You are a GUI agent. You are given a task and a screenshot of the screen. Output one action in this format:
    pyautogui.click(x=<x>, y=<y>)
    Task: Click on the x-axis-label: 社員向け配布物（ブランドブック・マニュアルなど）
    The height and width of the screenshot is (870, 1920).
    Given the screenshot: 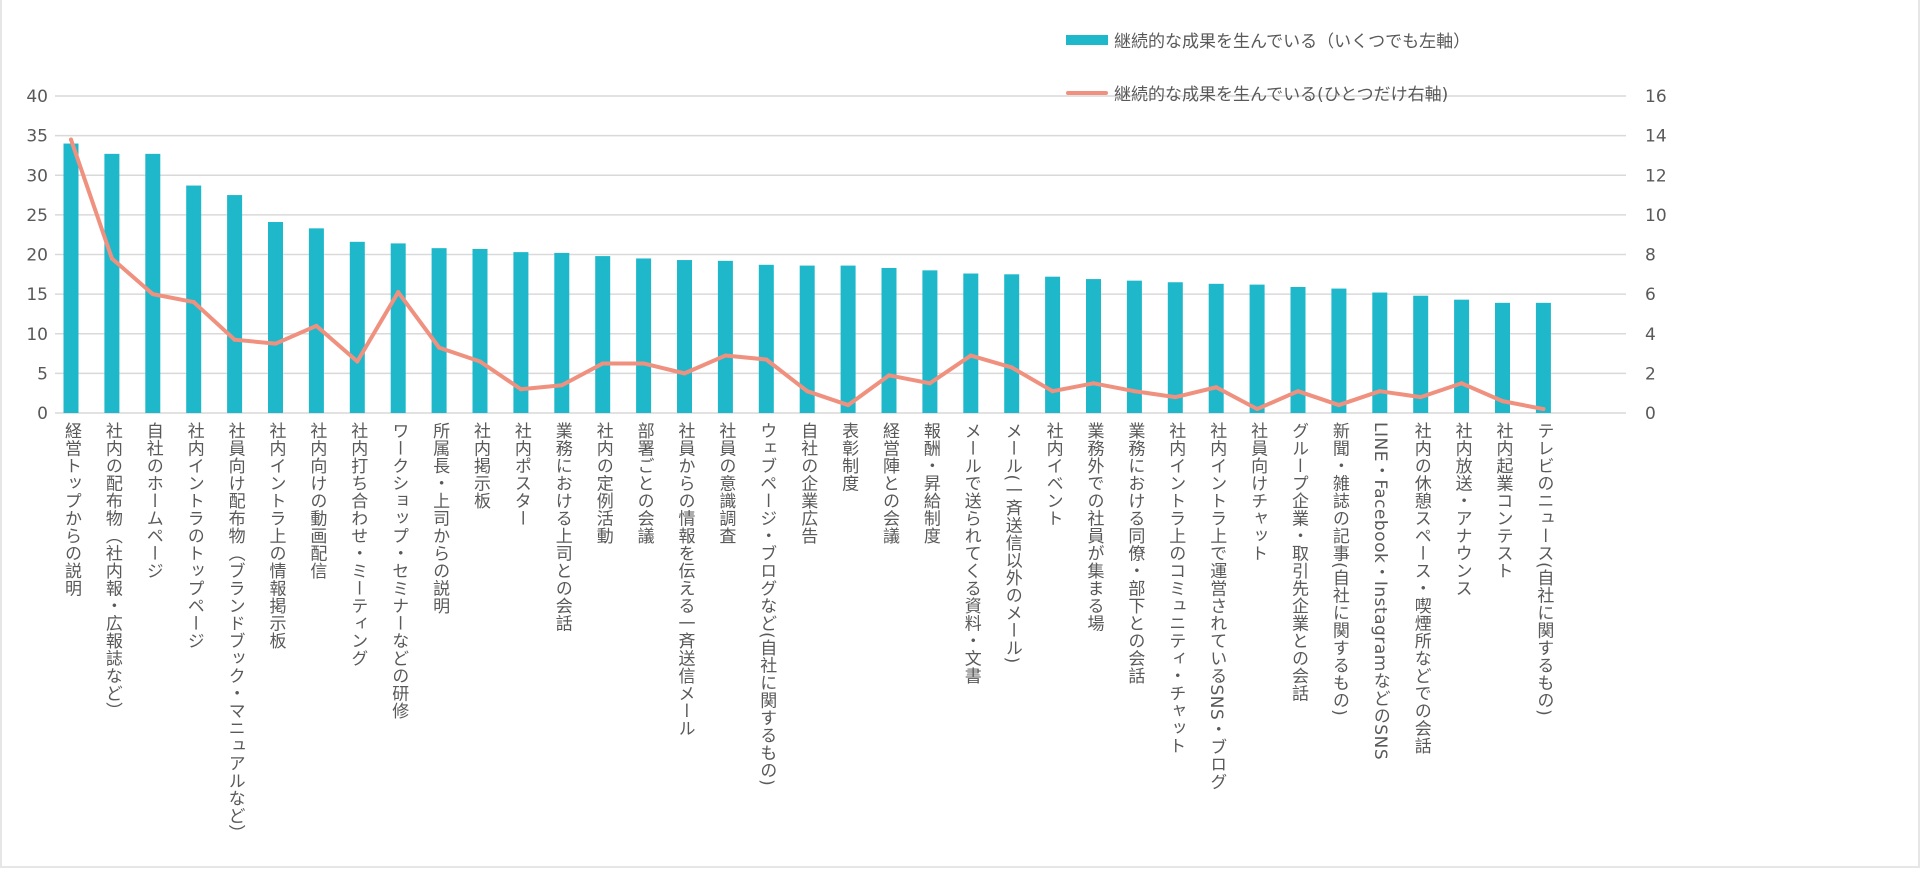 What is the action you would take?
    pyautogui.click(x=234, y=632)
    